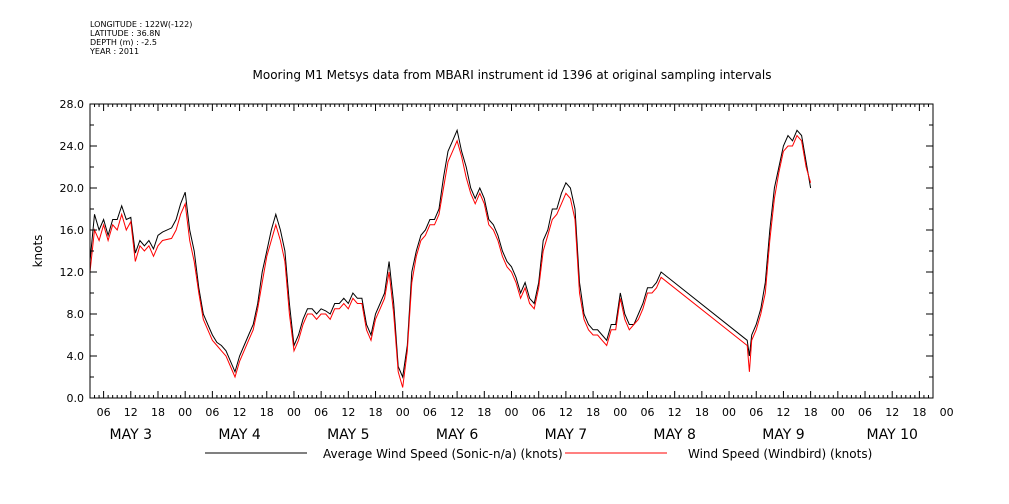 Image resolution: width=1009 pixels, height=504 pixels. What do you see at coordinates (674, 435) in the screenshot?
I see `x-day-label: MAY 8` at bounding box center [674, 435].